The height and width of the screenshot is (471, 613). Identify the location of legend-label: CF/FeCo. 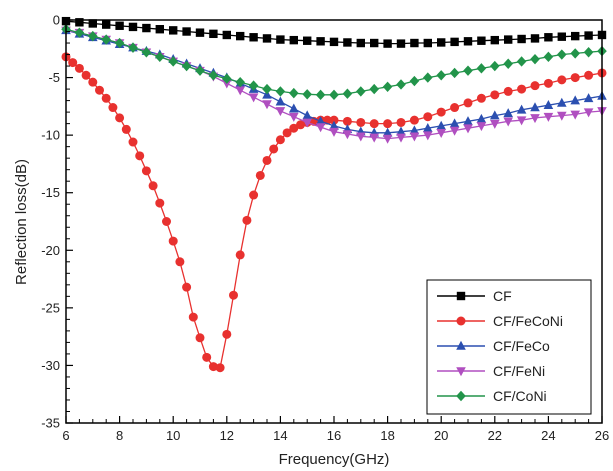
(521, 346).